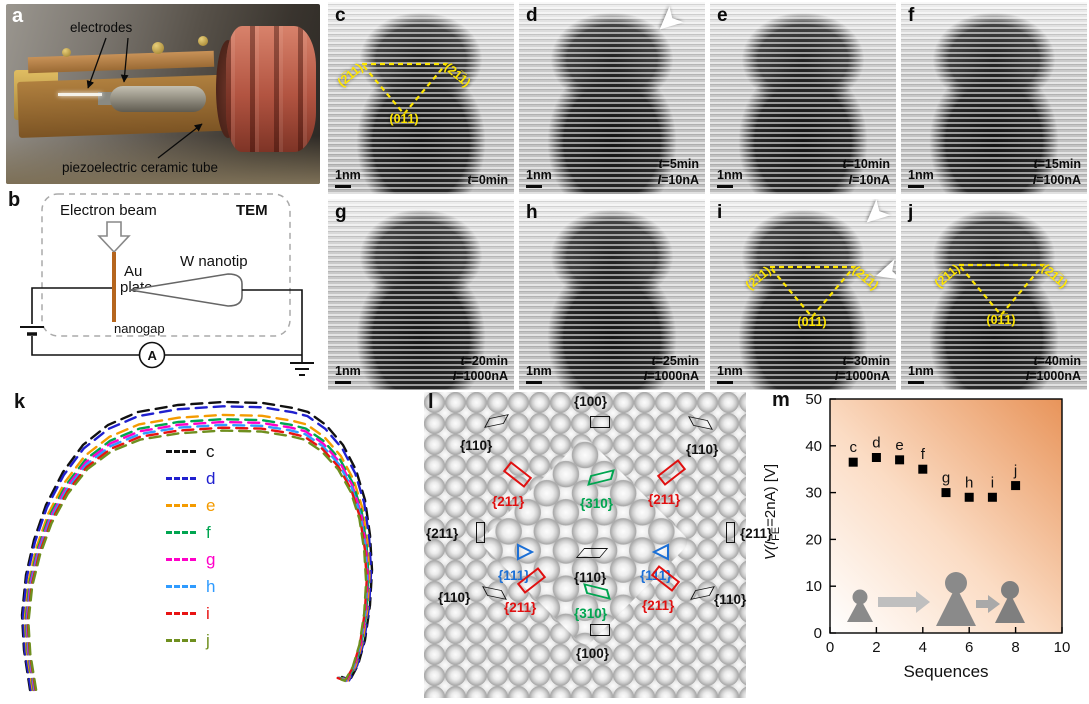  Describe the element at coordinates (911, 212) in the screenshot. I see `panel-label-j: j` at that location.